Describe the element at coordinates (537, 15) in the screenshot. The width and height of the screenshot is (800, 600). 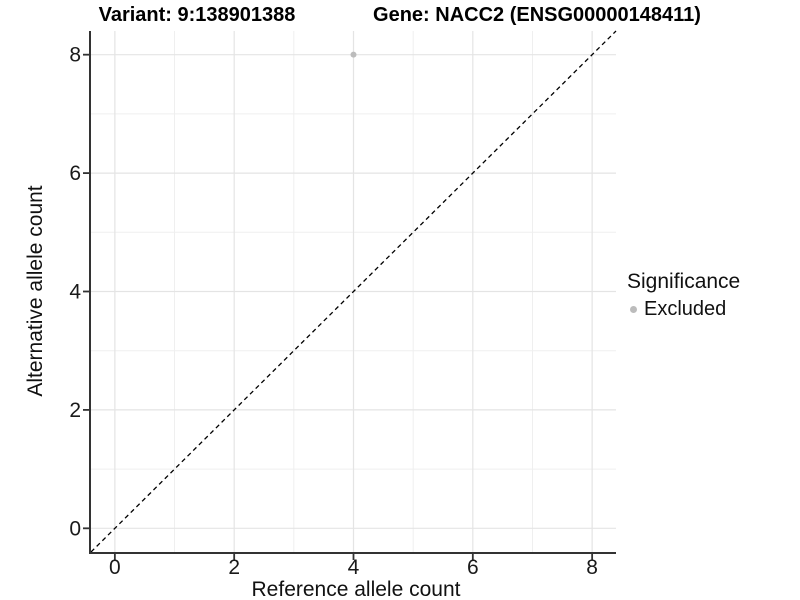
I see `gene-title: Gene: NACC2 (ENSG00000148411)` at that location.